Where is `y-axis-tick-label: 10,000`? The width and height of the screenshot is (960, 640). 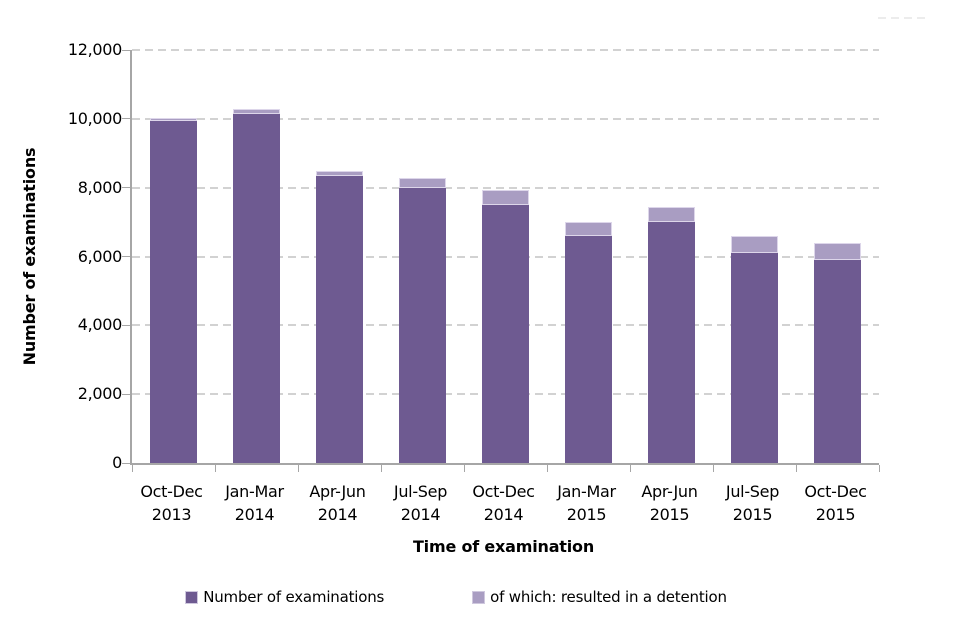
y-axis-tick-label: 10,000 is located at coordinates (94, 118).